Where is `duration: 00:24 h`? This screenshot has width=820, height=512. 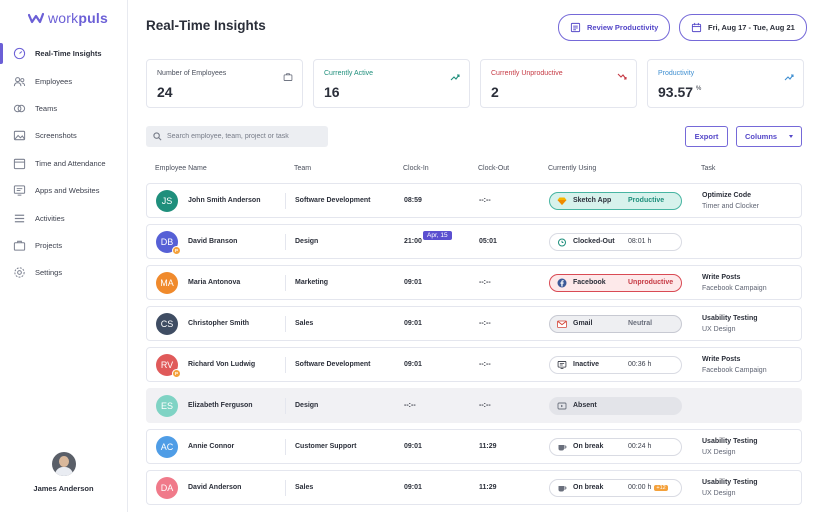
duration: 00:24 h is located at coordinates (640, 446).